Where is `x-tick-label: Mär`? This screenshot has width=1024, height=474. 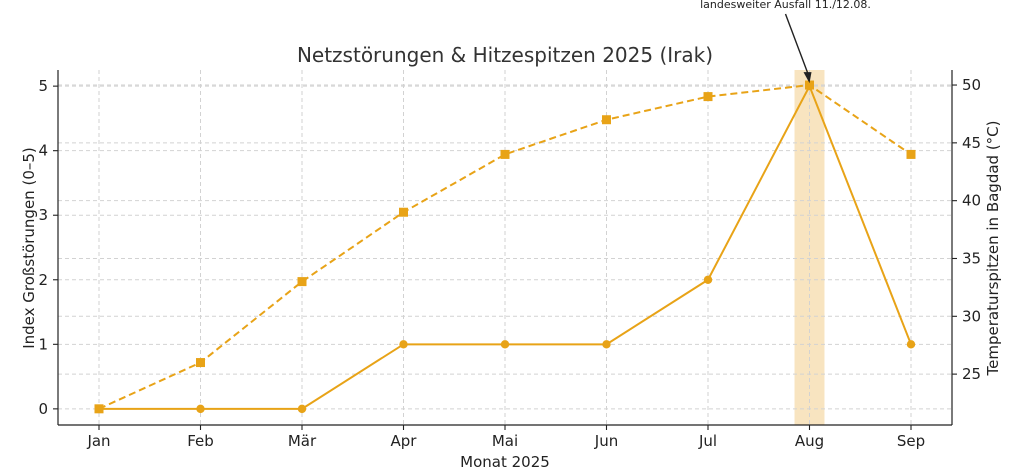 x-tick-label: Mär is located at coordinates (302, 441).